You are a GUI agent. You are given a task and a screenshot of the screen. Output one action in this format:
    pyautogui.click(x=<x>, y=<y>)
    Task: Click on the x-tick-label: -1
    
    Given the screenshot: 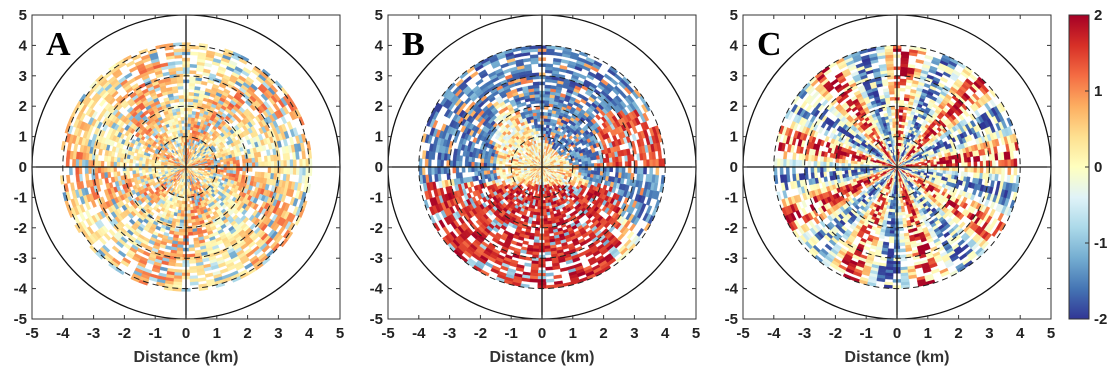 What is the action you would take?
    pyautogui.click(x=155, y=333)
    